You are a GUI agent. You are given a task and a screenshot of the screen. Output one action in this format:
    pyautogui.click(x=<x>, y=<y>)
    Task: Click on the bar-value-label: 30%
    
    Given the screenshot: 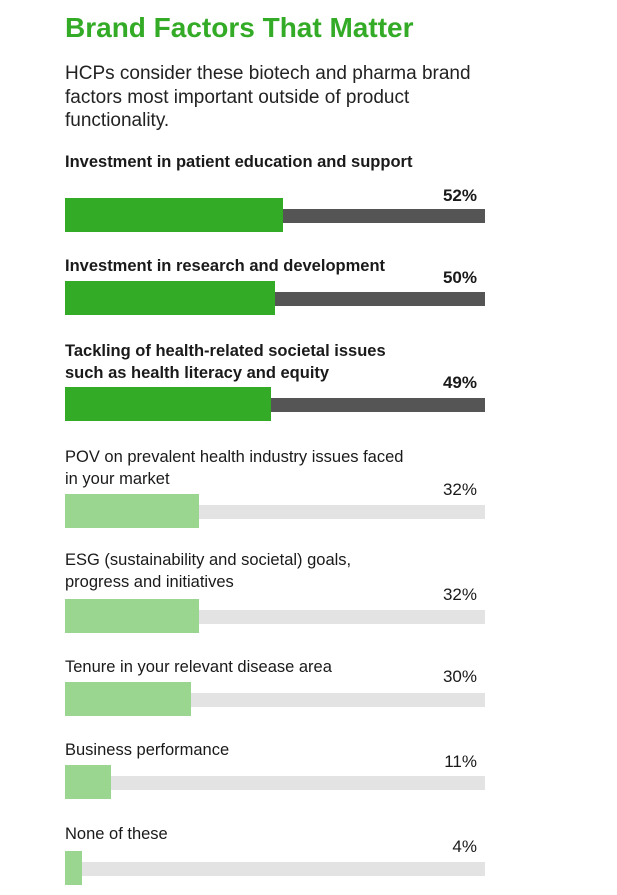 What is the action you would take?
    pyautogui.click(x=459, y=676)
    